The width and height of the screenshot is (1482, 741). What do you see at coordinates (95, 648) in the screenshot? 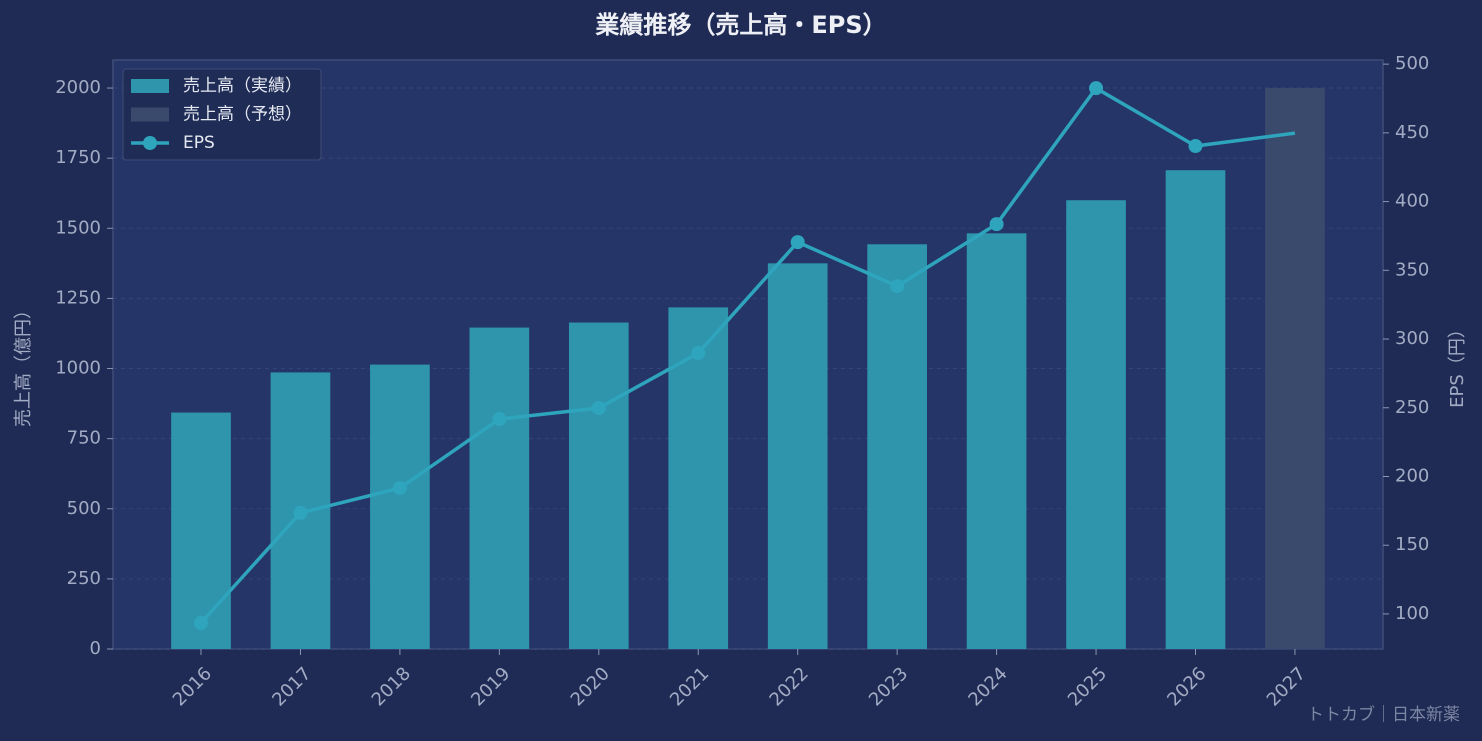
I see `y-tick-label: 0` at bounding box center [95, 648].